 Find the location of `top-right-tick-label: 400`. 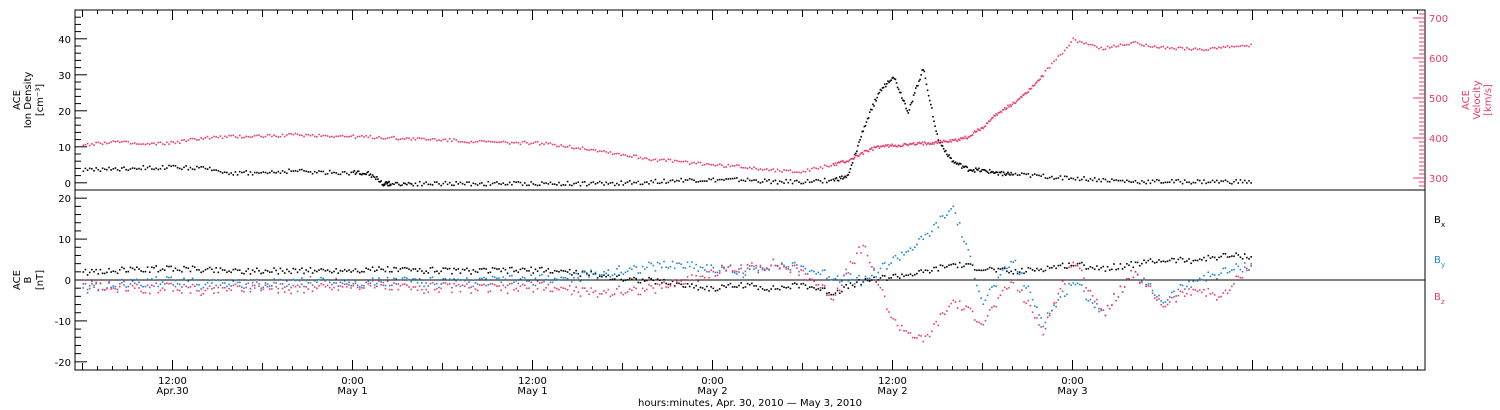

top-right-tick-label: 400 is located at coordinates (1438, 139).